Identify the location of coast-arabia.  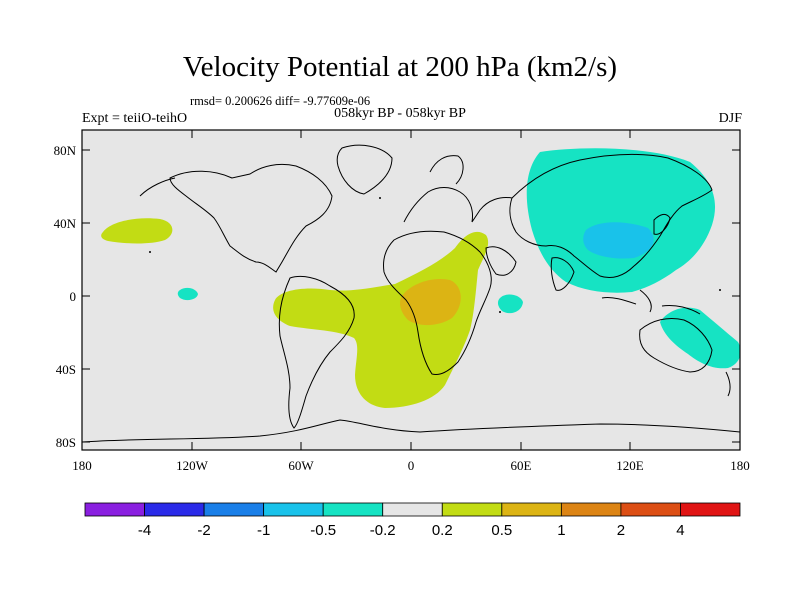
(501, 261).